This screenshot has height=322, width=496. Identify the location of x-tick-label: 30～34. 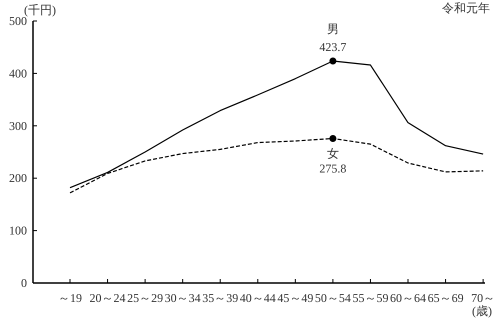
(182, 298).